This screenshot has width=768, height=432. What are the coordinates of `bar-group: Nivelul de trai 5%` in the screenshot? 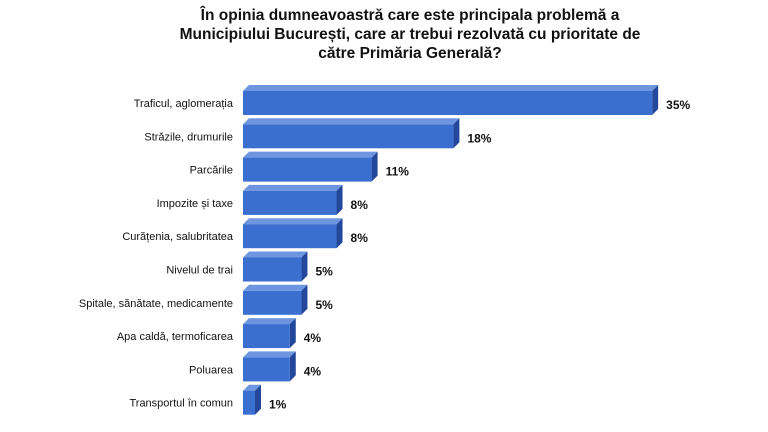 It's located at (249, 266).